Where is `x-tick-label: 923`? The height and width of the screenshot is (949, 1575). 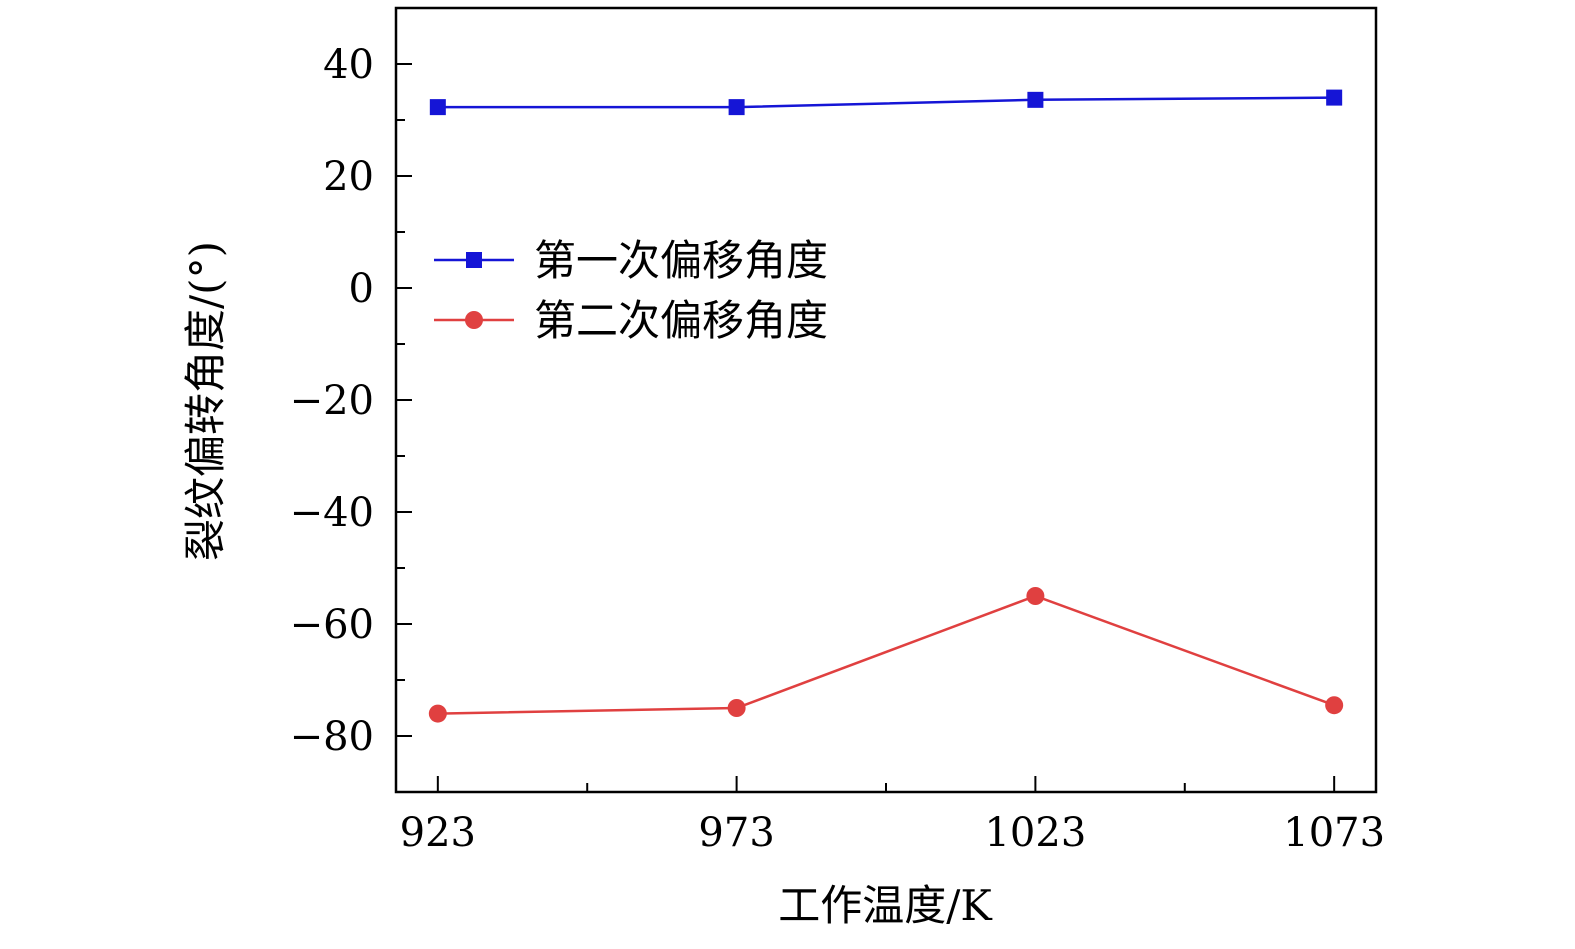 x-tick-label: 923 is located at coordinates (438, 833).